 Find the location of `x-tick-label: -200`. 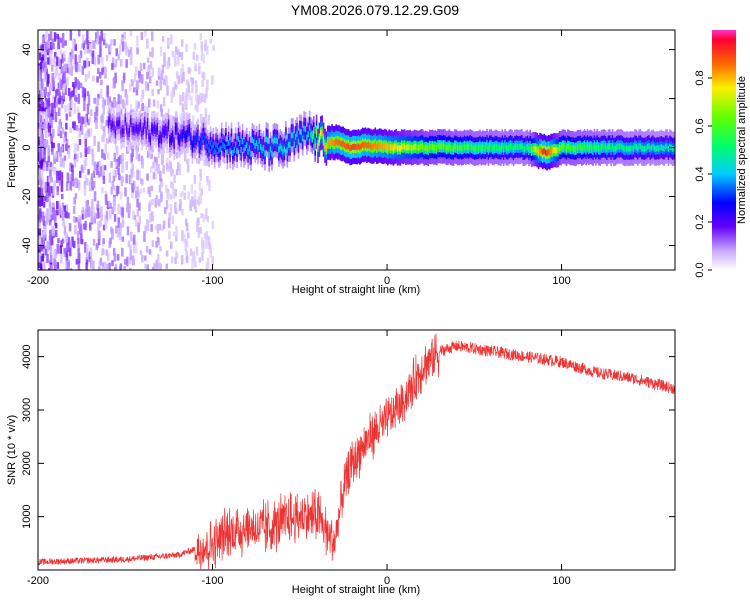

x-tick-label: -200 is located at coordinates (38, 581).